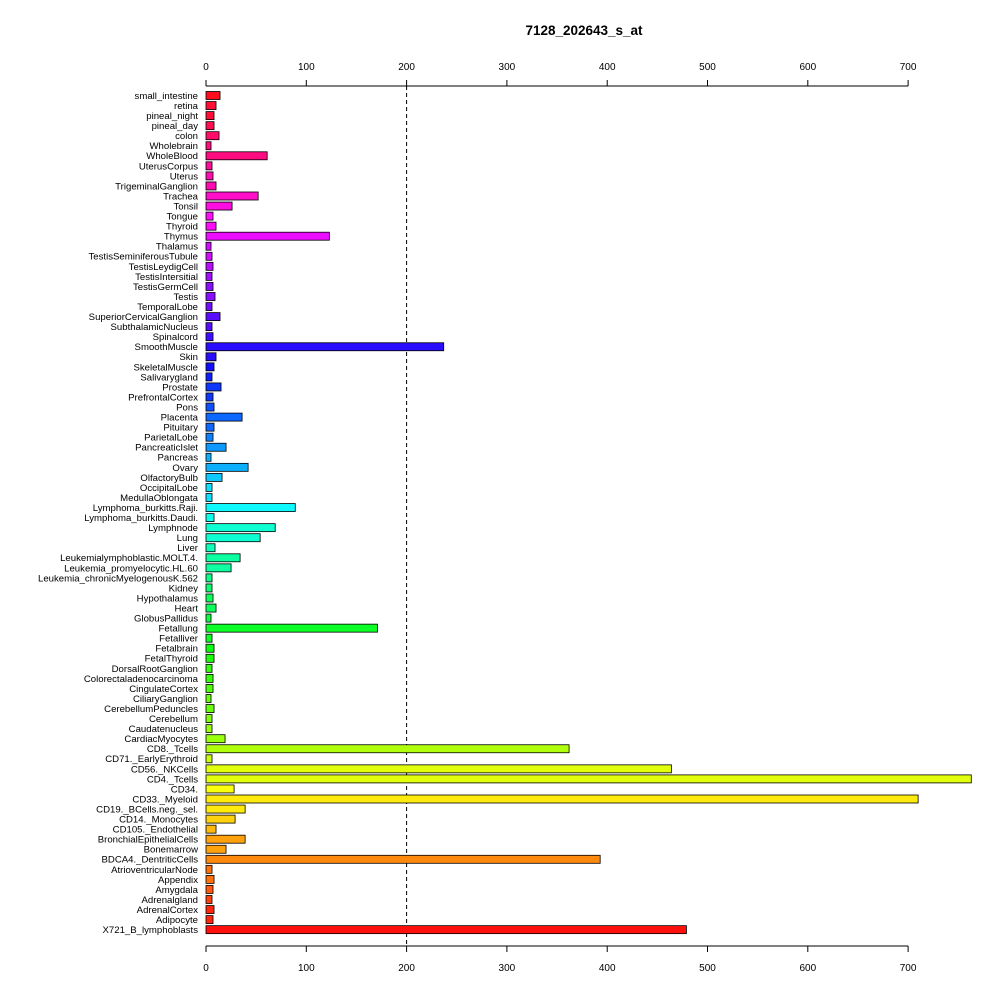 The width and height of the screenshot is (1000, 1005). I want to click on category-label: Amygdala, so click(176, 890).